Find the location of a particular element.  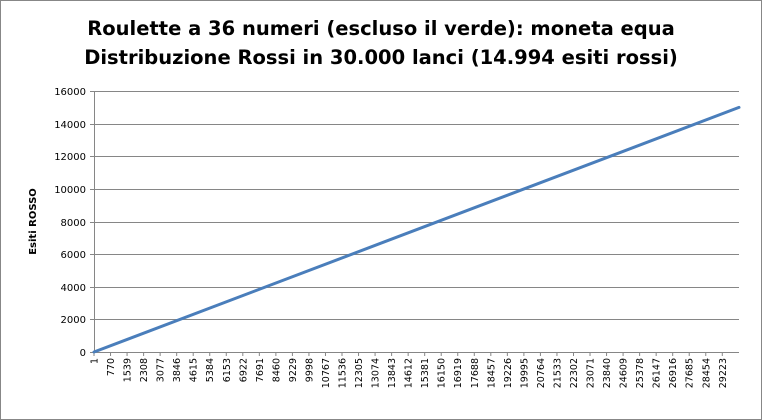

x-tick-label: 6922 is located at coordinates (243, 370).